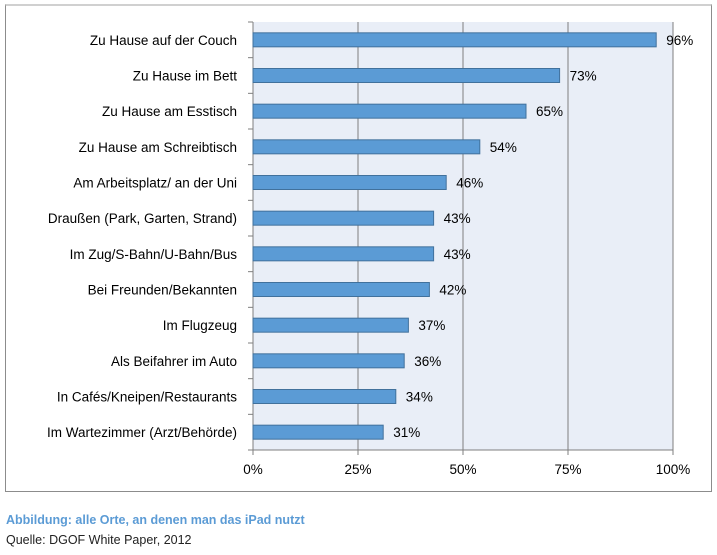 This screenshot has height=555, width=717. I want to click on category-label: Am Arbeitsplatz/ an der Uni, so click(155, 183).